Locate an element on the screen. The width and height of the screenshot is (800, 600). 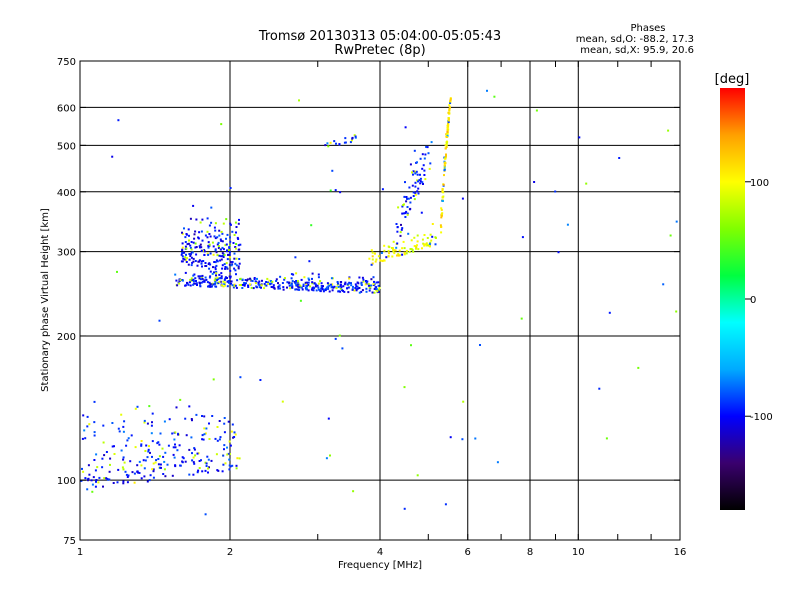
phases-stats-o: mean, sd,O: -88.2, 17.3 is located at coordinates (635, 39).